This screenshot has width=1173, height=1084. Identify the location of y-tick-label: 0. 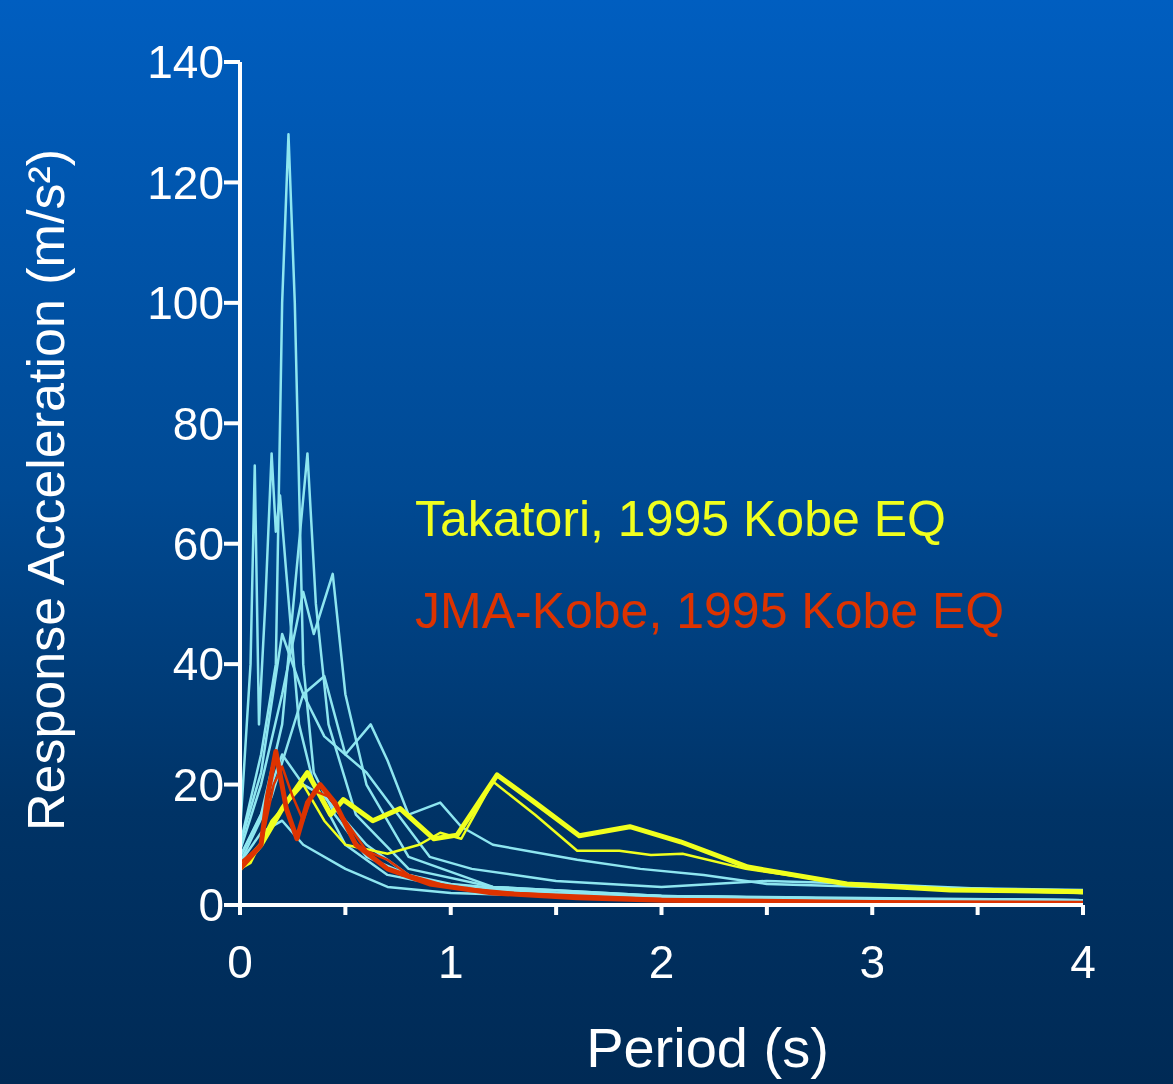
(211, 905).